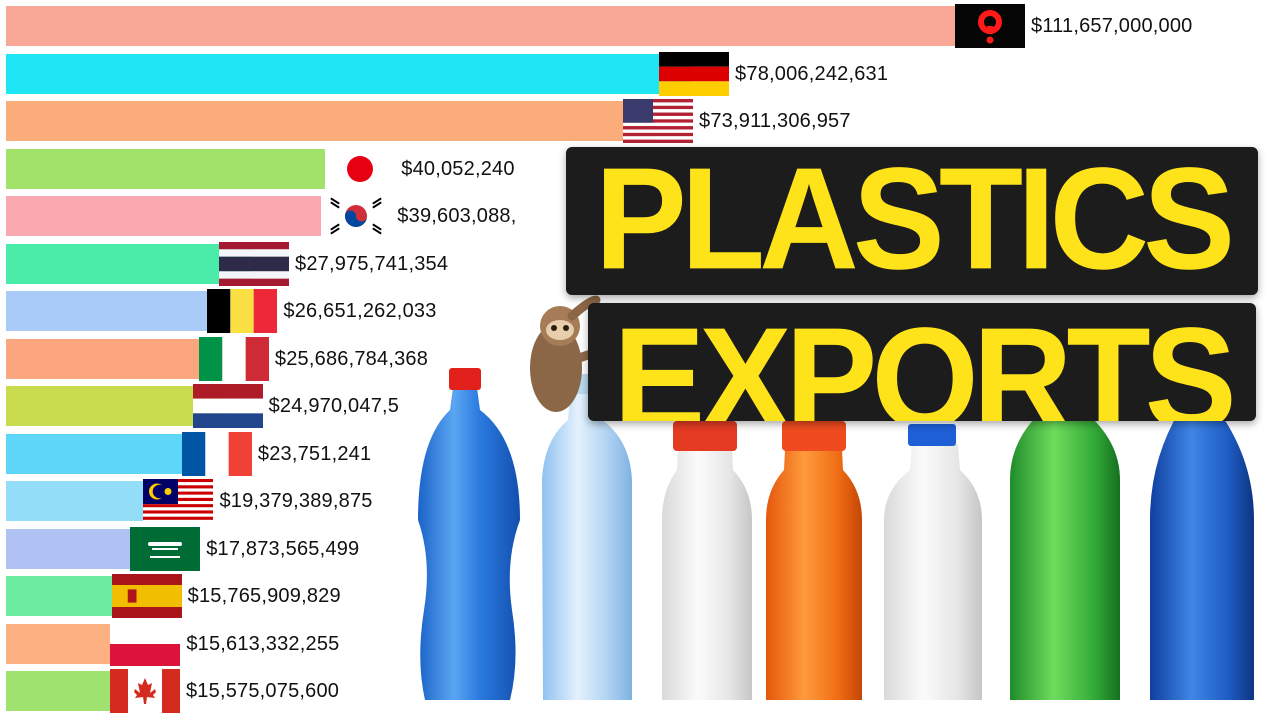 The image size is (1280, 720). I want to click on value-label-unknown: $111,657,000,000, so click(1112, 26).